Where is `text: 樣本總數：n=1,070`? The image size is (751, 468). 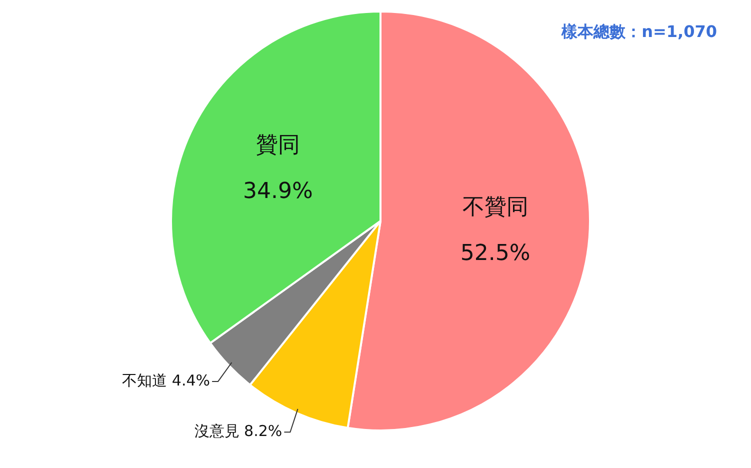 text: 樣本總數：n=1,070 is located at coordinates (639, 32).